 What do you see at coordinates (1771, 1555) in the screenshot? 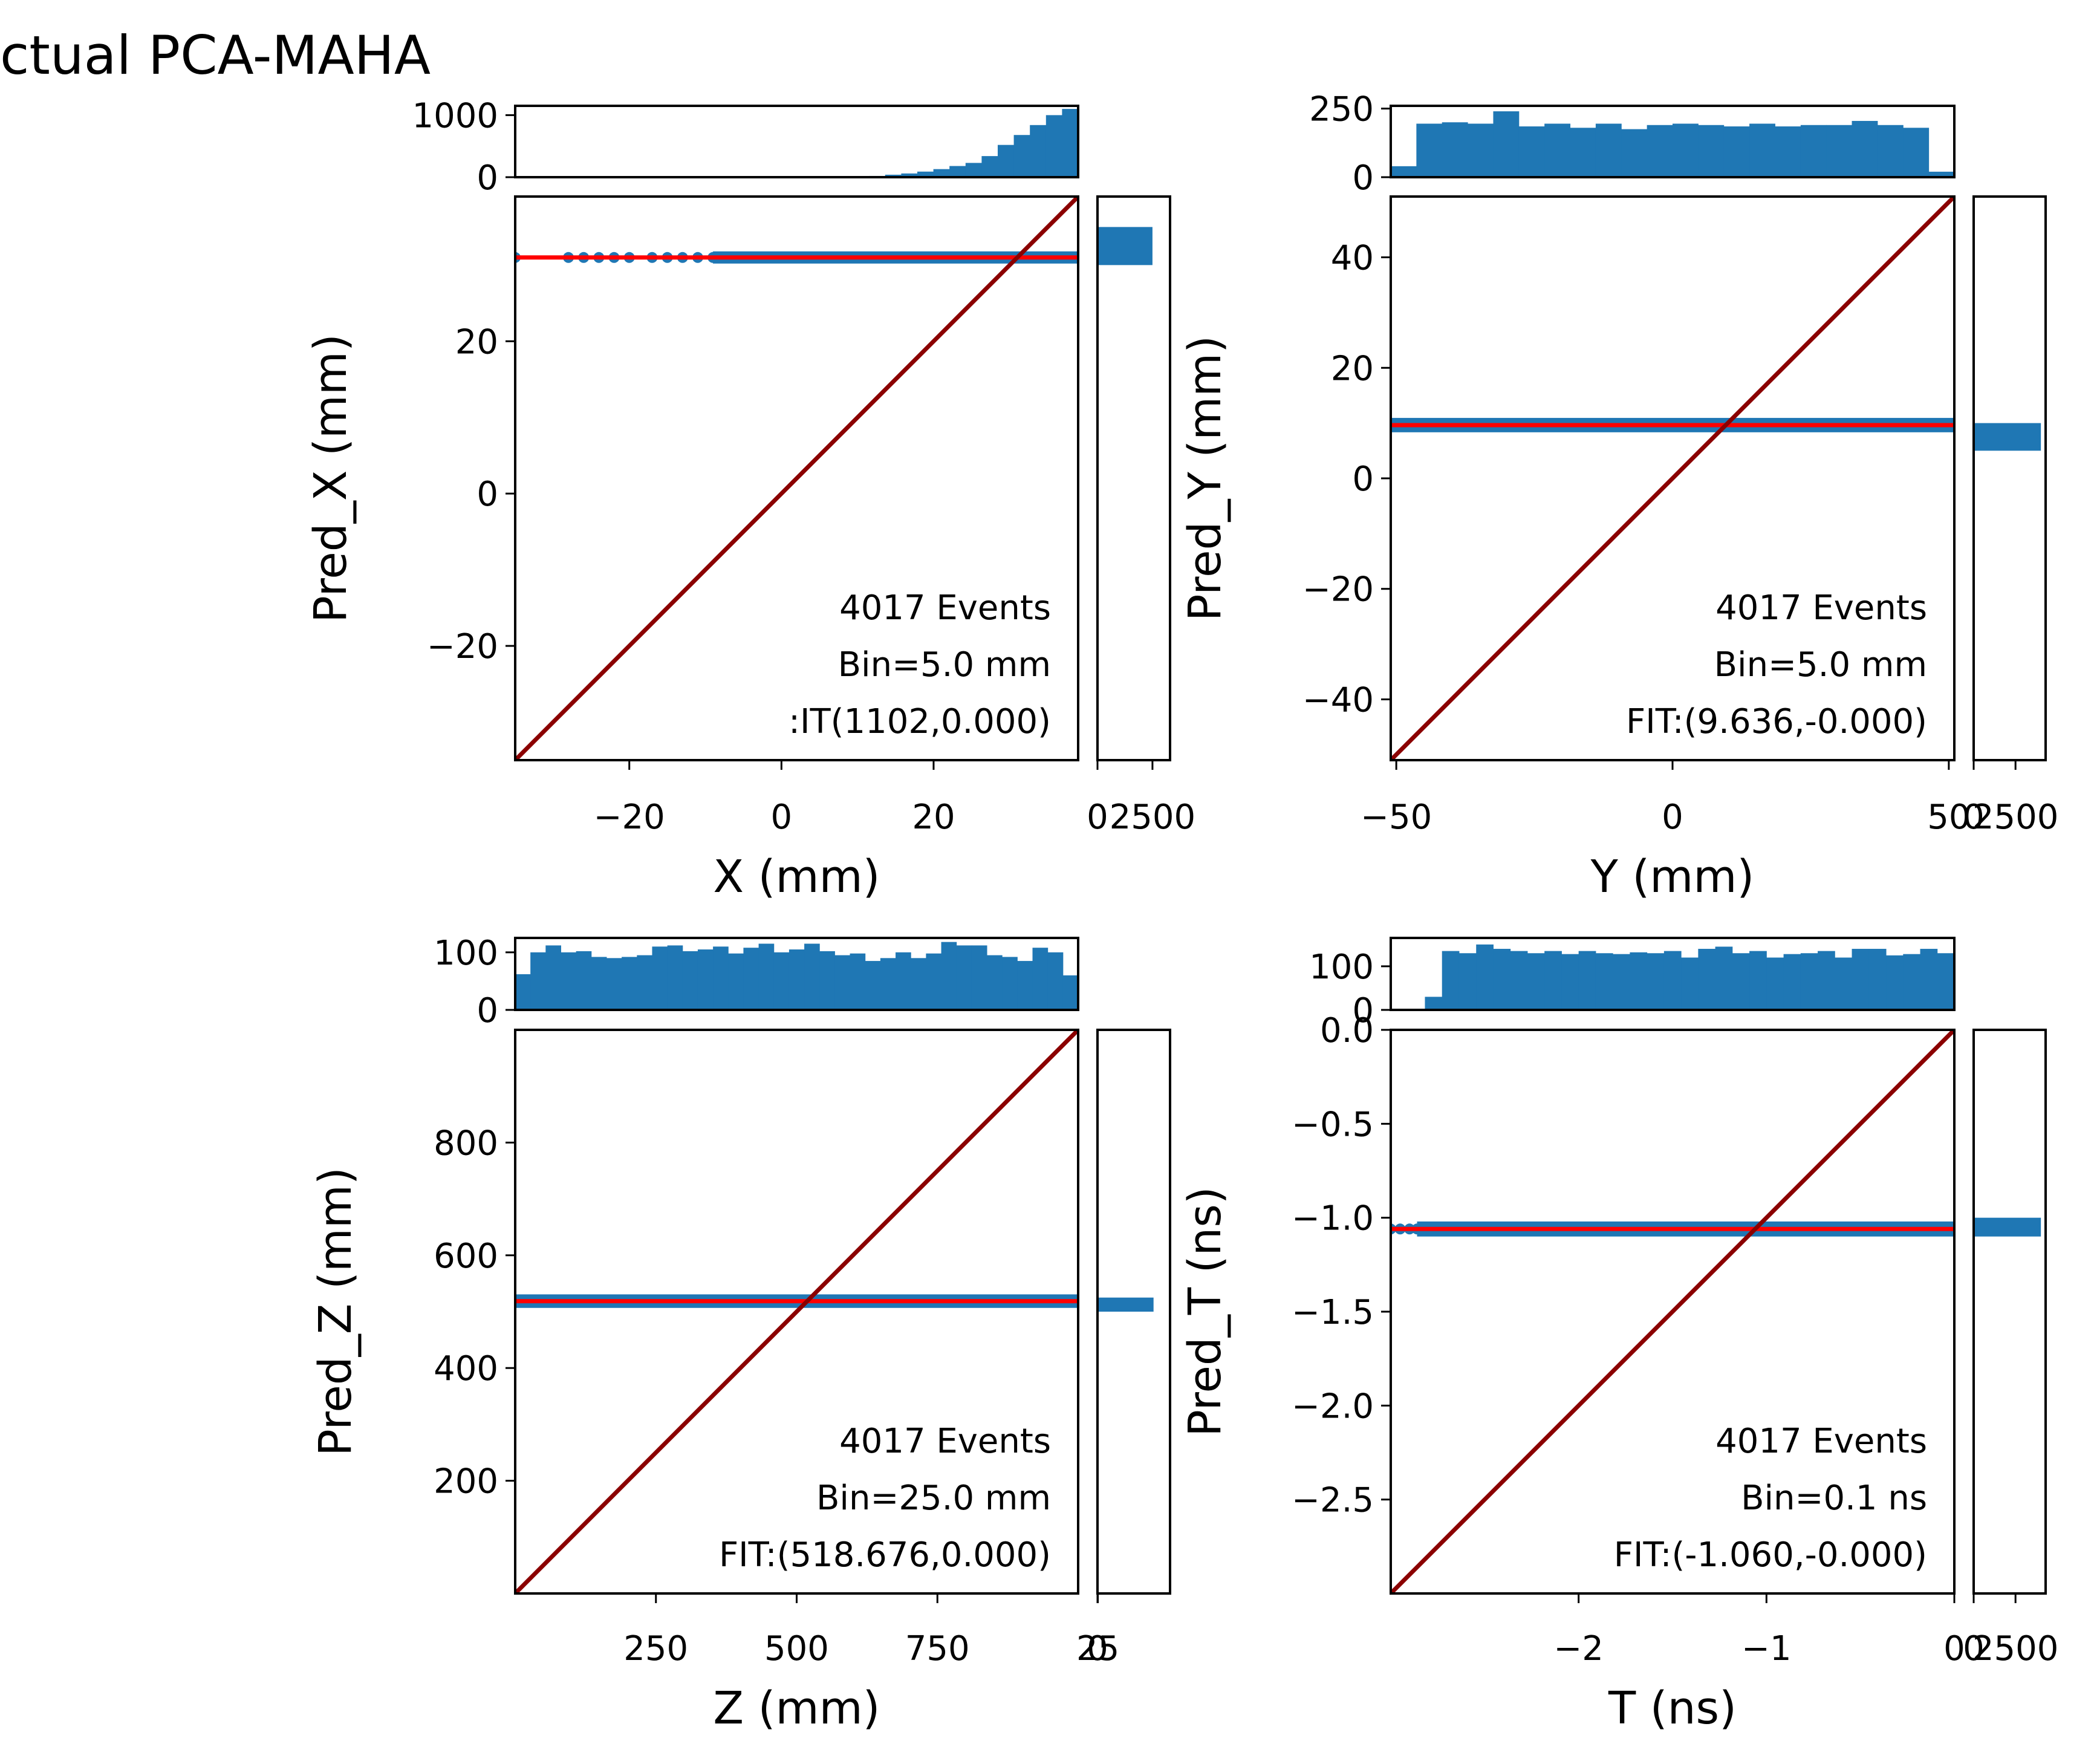
I see `annotation-text: FIT:(-1.060,-0.000)` at bounding box center [1771, 1555].